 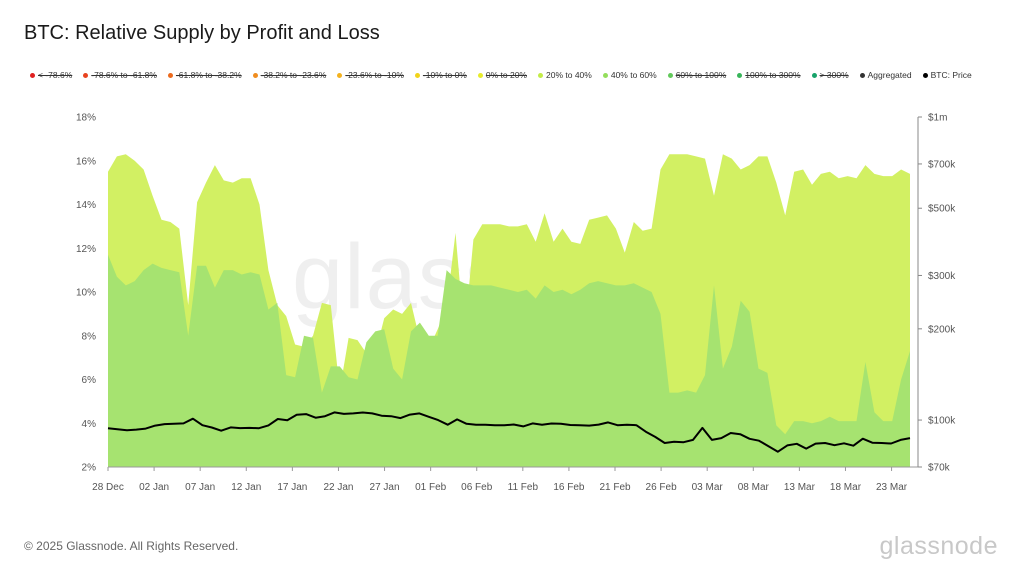 I want to click on copyright-text: © 2025 Glassnode. All Rights Reserved., so click(x=131, y=546).